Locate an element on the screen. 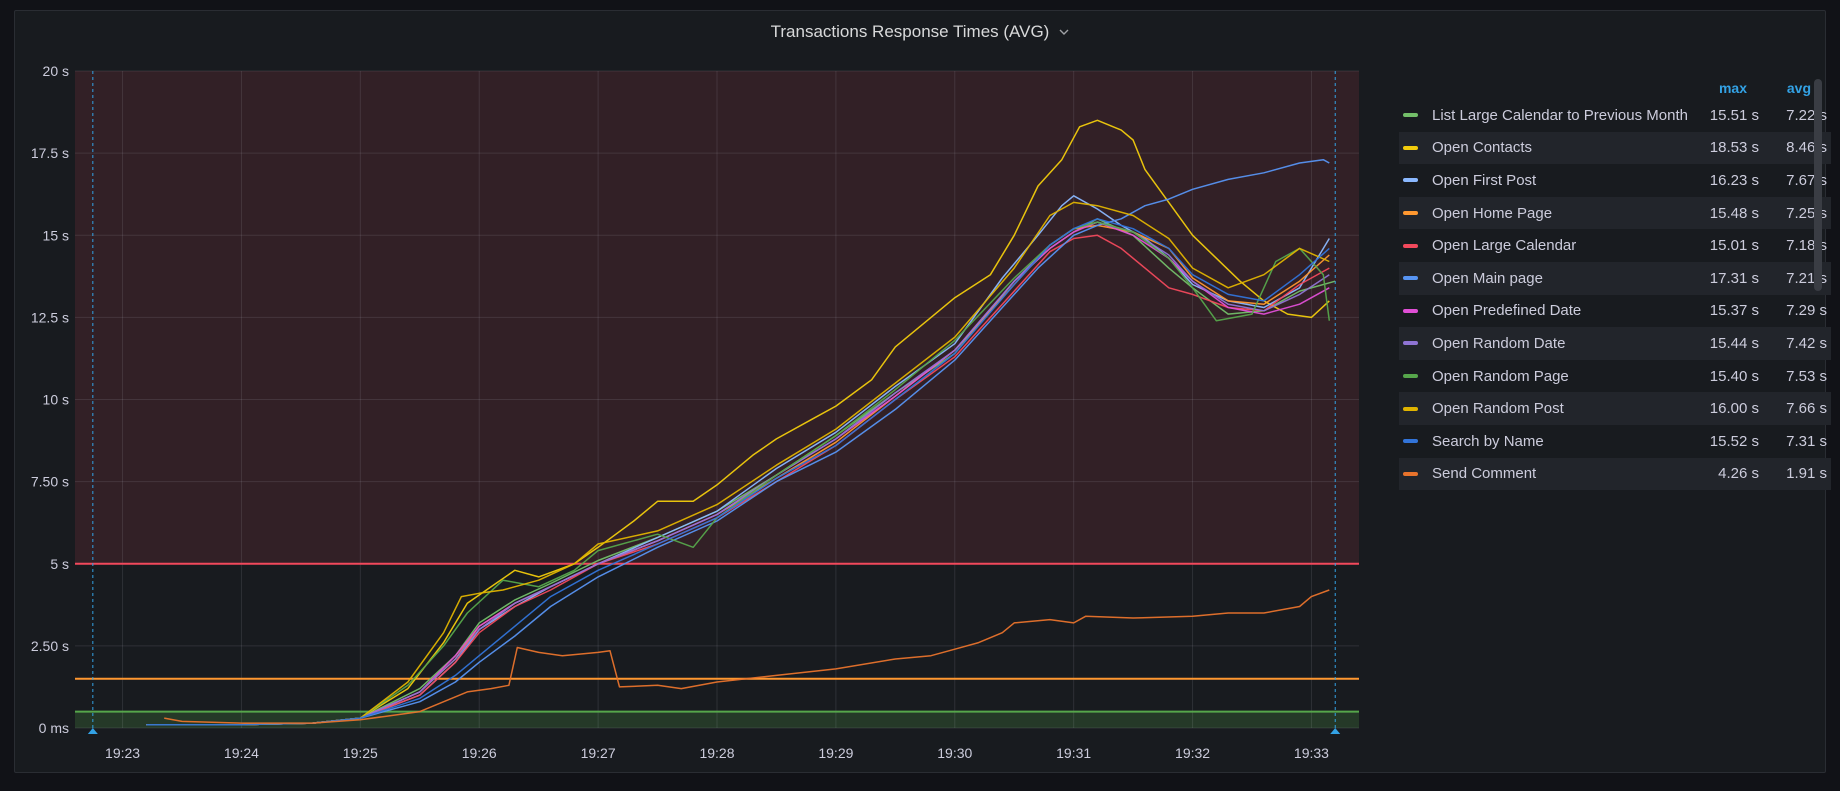 This screenshot has width=1840, height=791. legend-item: Open First Post 16.23 s 7.67 s is located at coordinates (1615, 180).